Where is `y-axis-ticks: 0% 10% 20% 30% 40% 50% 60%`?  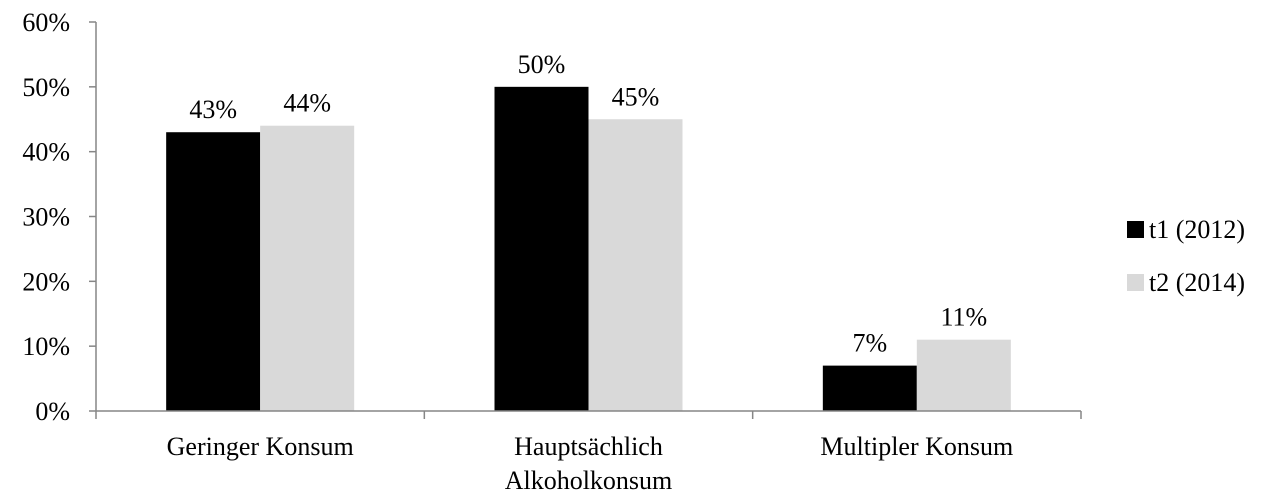 y-axis-ticks: 0% 10% 20% 30% 40% 50% 60% is located at coordinates (59, 217).